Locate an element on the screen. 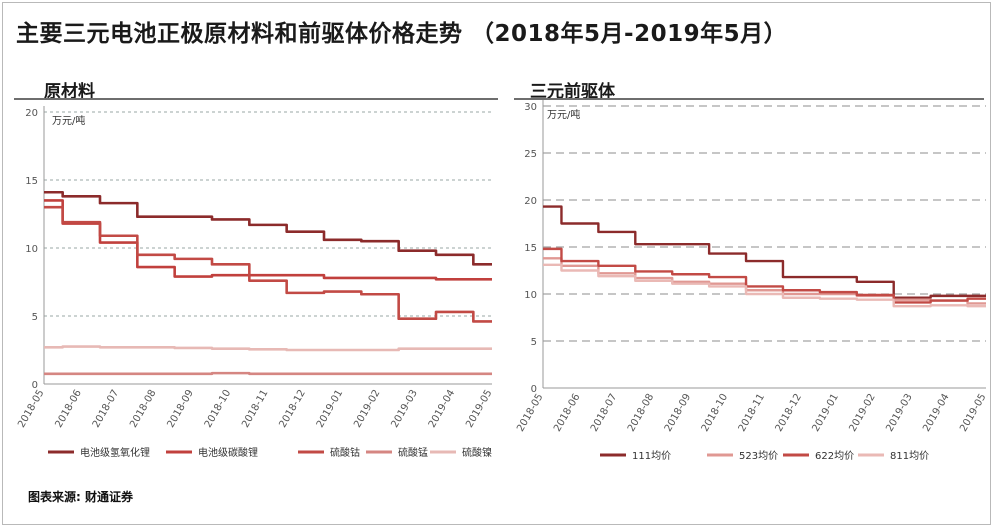  legend-label: 622均价 is located at coordinates (834, 456).